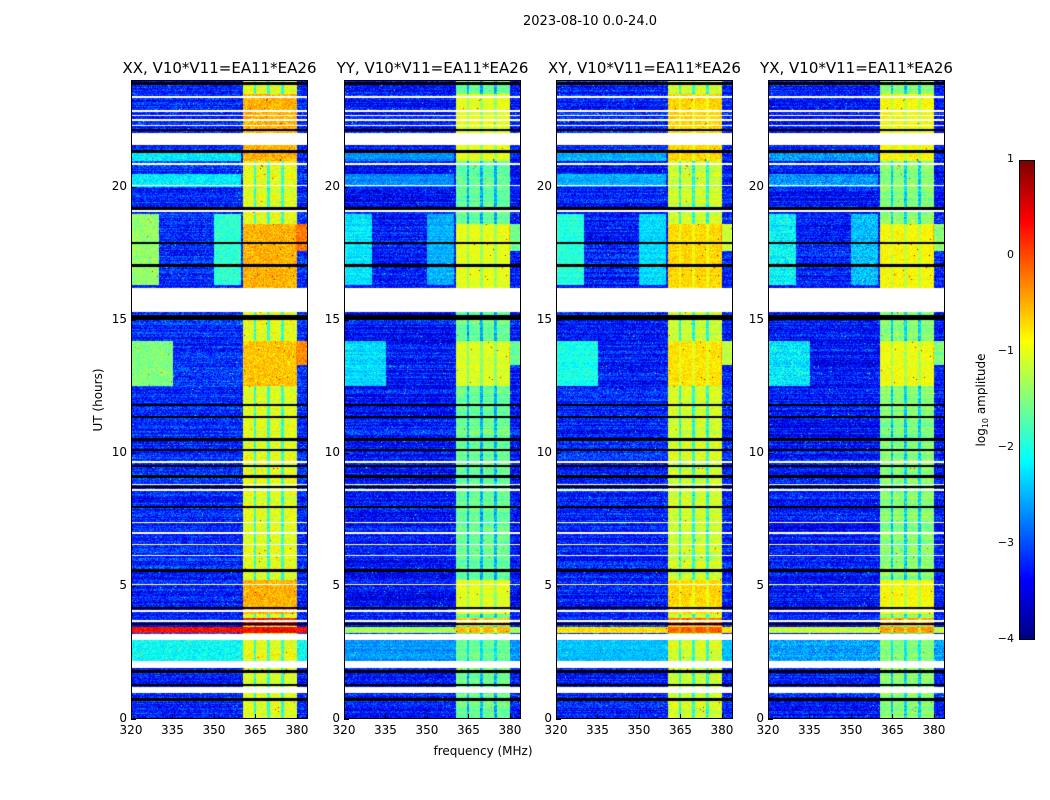  I want to click on colorbar-tick-label: 0, so click(1010, 254).